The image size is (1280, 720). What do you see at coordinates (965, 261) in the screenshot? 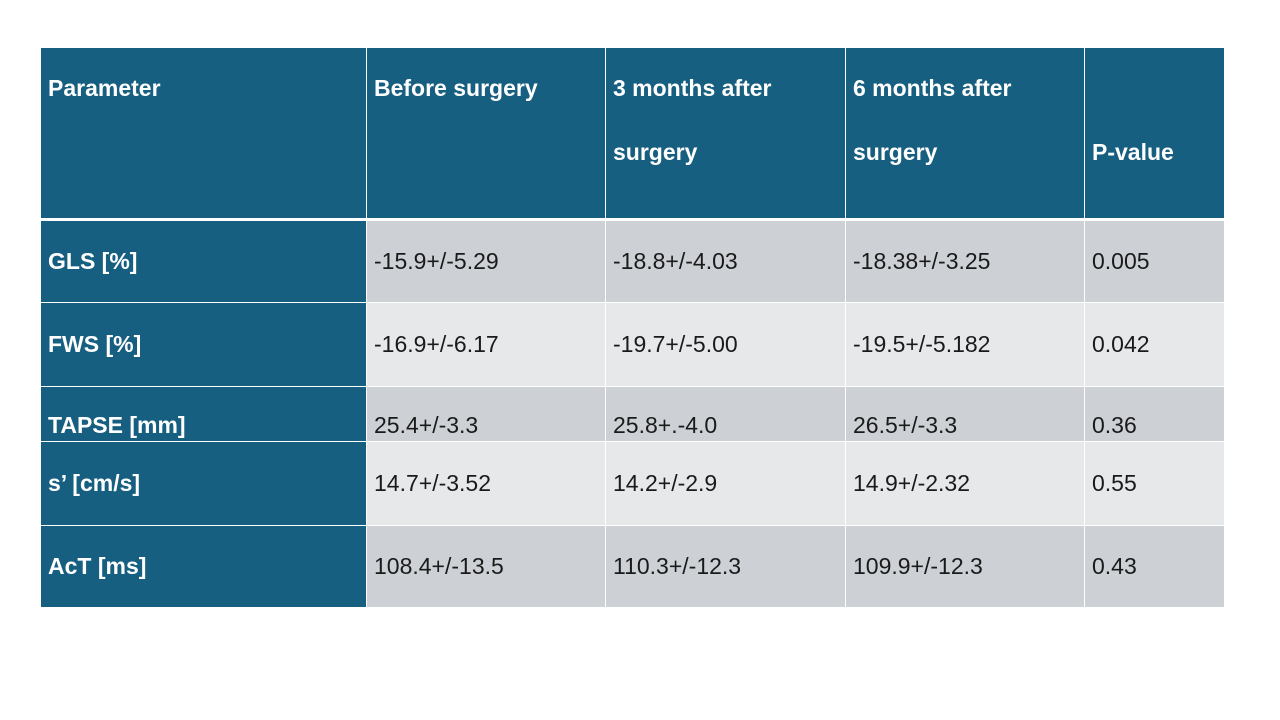
I see `value-cell: -18.38+/-3.25` at bounding box center [965, 261].